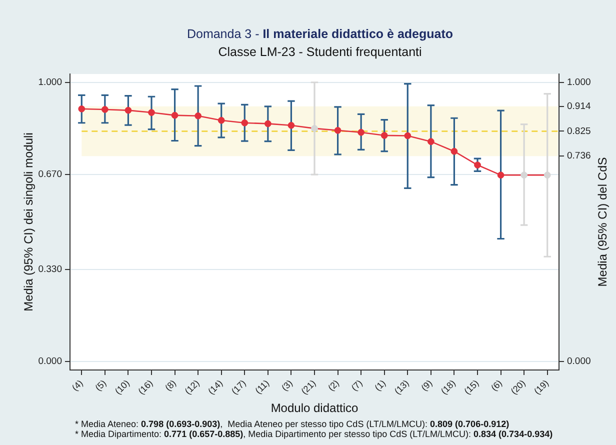 Image resolution: width=616 pixels, height=445 pixels. What do you see at coordinates (579, 106) in the screenshot?
I see `y2-tick-label: 0.914` at bounding box center [579, 106].